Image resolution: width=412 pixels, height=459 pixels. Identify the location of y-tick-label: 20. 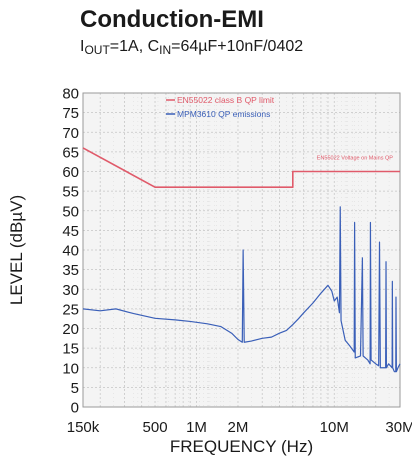
(70, 329).